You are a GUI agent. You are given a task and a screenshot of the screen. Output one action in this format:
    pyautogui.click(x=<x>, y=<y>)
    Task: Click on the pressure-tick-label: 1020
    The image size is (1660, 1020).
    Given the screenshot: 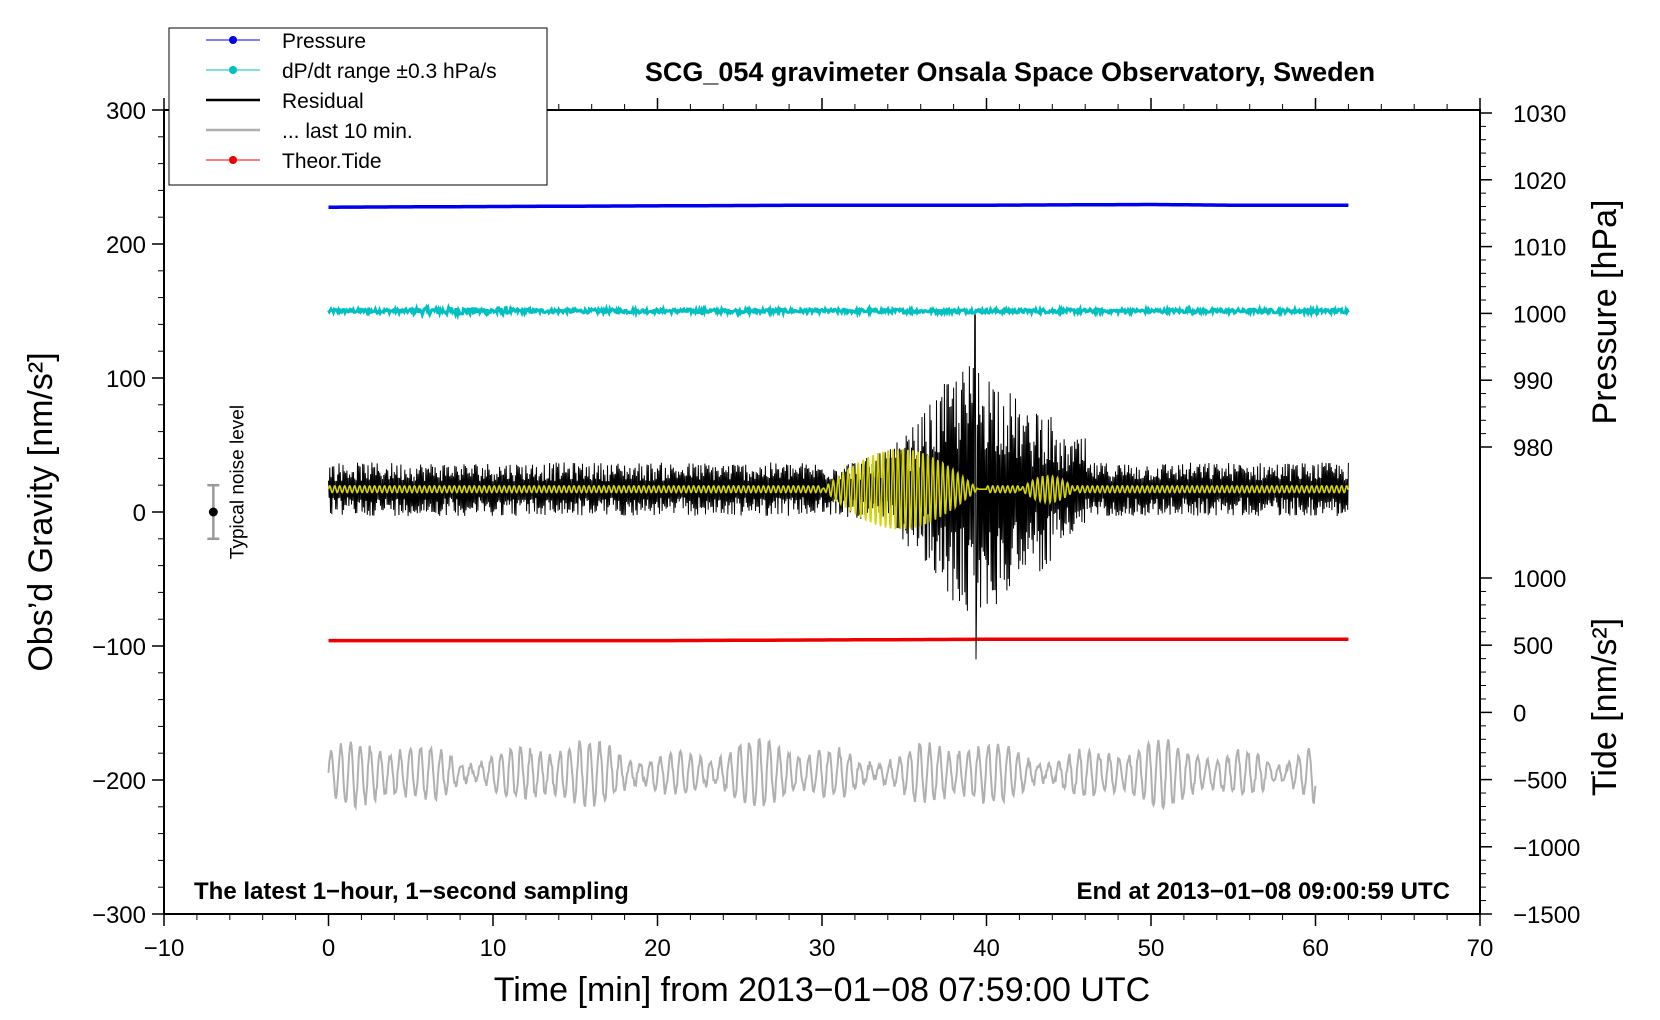 What is the action you would take?
    pyautogui.click(x=1539, y=181)
    